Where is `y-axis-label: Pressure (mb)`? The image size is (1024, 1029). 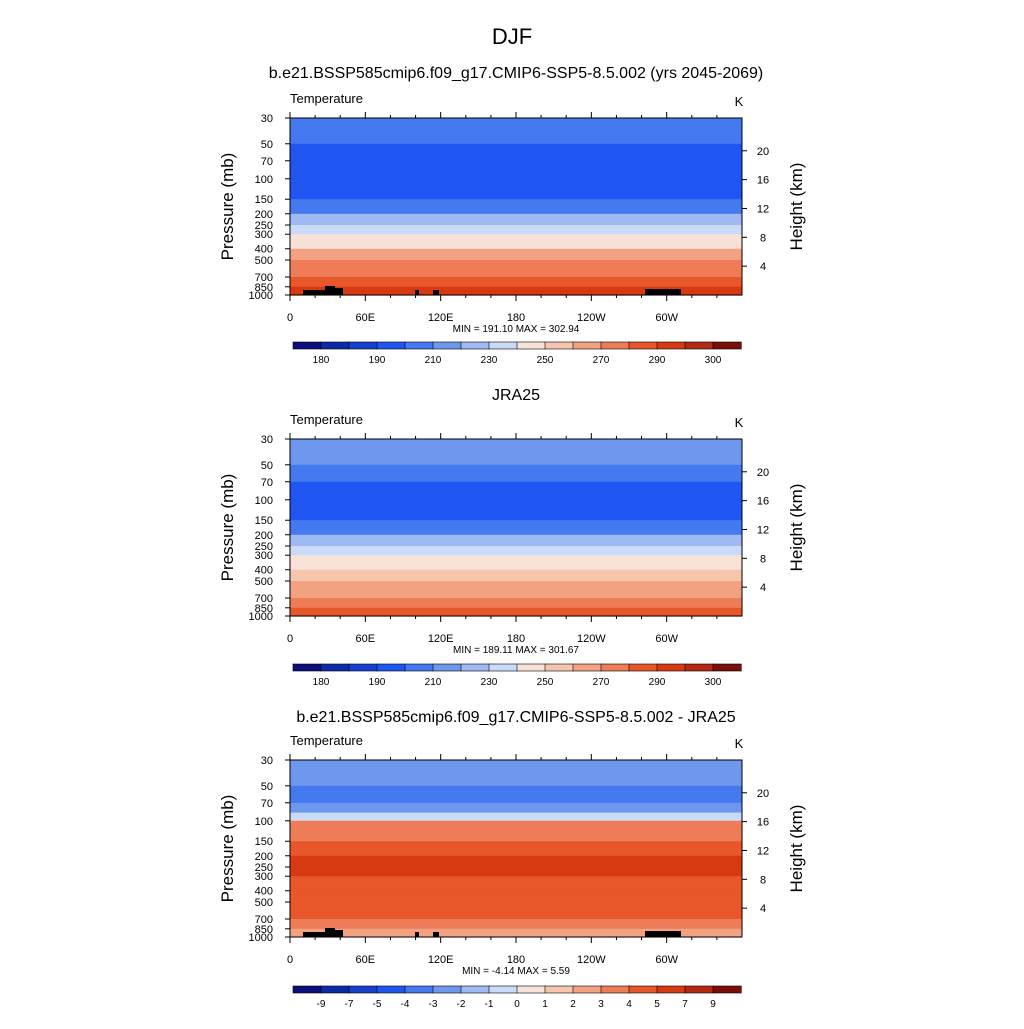
y-axis-label: Pressure (mb) is located at coordinates (227, 849).